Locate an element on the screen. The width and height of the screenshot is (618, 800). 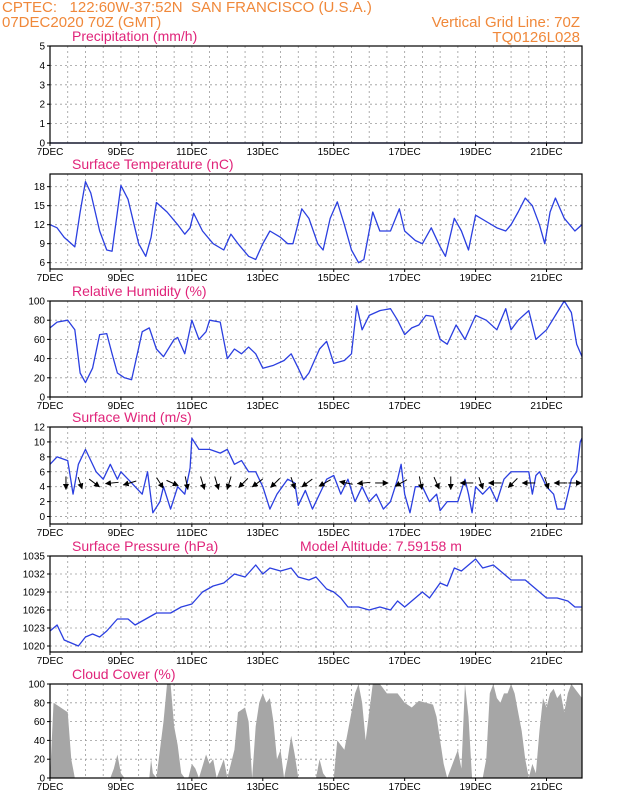
surface-wind-m-s-frame is located at coordinates (316, 475).